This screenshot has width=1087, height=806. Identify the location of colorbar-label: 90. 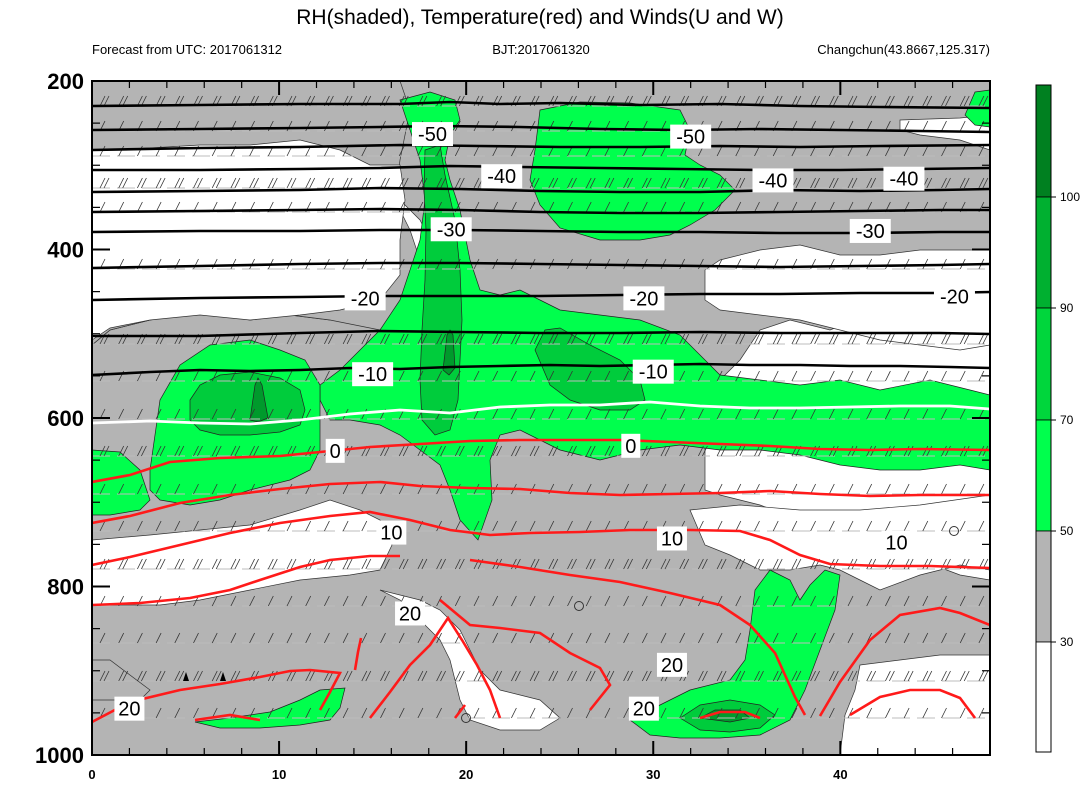
(1067, 308).